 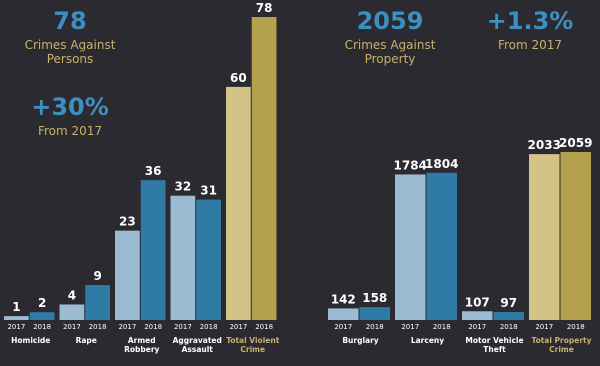 I want to click on value-label: 36, so click(x=153, y=171).